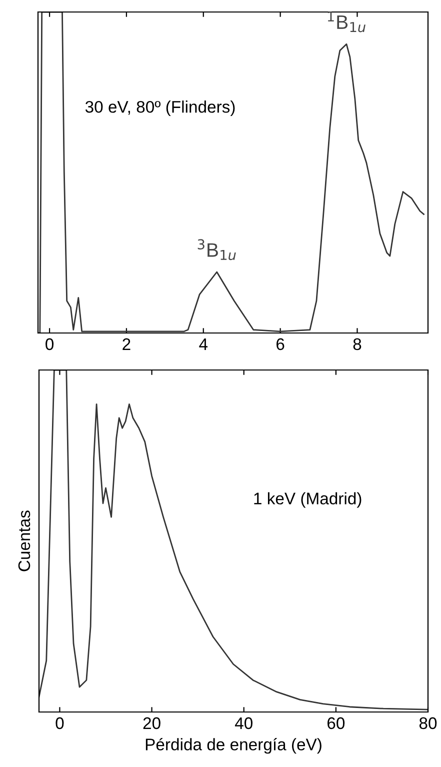 This screenshot has width=441, height=767. I want to click on x-tick-label: 2, so click(126, 344).